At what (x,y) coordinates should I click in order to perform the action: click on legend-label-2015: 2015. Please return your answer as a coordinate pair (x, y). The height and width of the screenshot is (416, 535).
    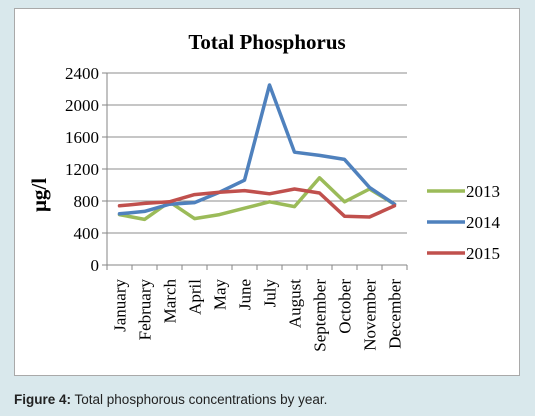
    Looking at the image, I should click on (483, 253).